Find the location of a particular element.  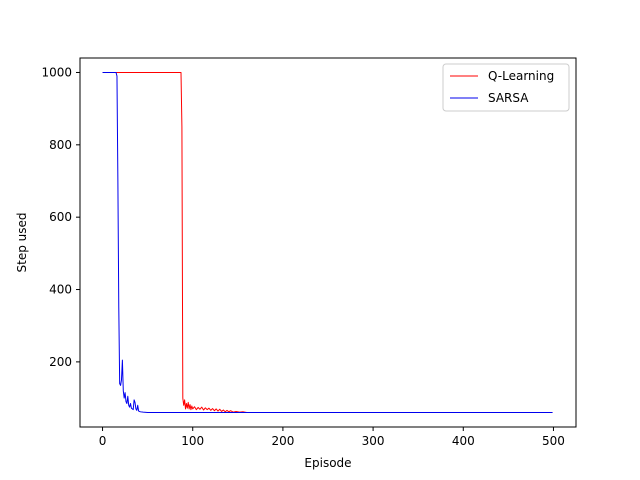

legend-label-q-learning: Q-Learning is located at coordinates (521, 76).